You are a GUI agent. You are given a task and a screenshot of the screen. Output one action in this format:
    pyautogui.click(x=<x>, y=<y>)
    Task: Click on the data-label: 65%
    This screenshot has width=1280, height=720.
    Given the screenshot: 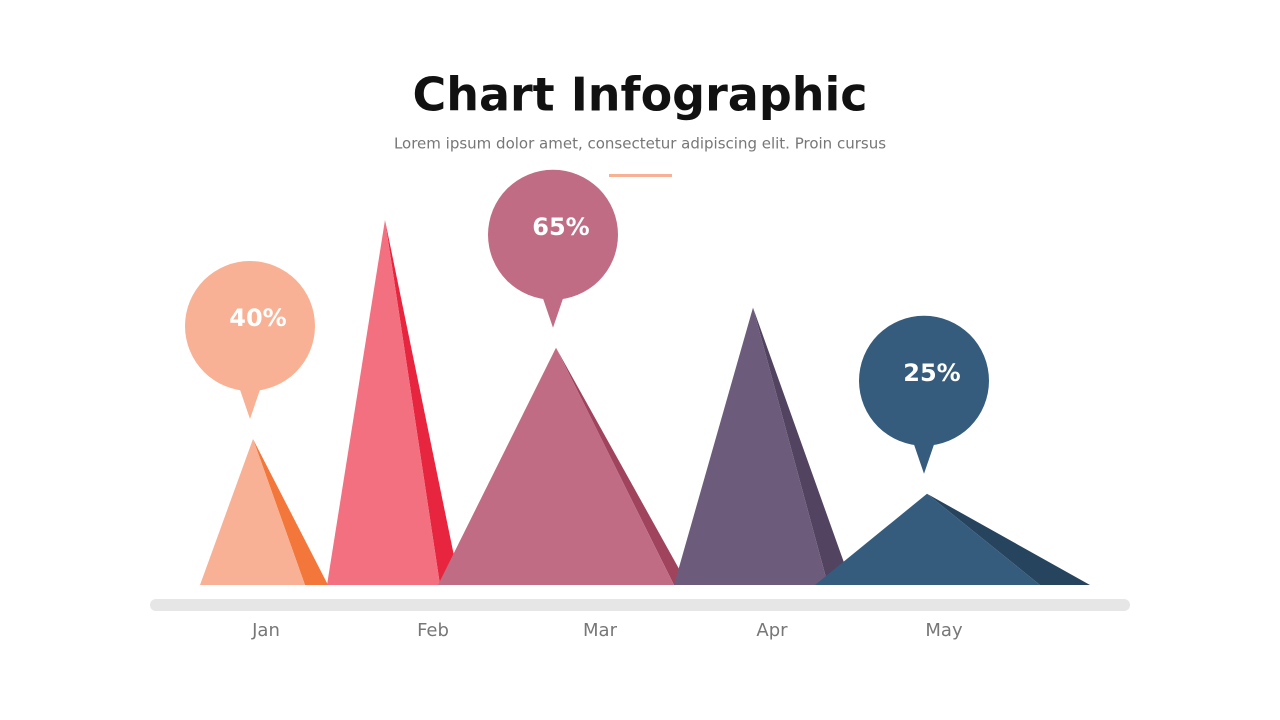 What is the action you would take?
    pyautogui.click(x=560, y=227)
    